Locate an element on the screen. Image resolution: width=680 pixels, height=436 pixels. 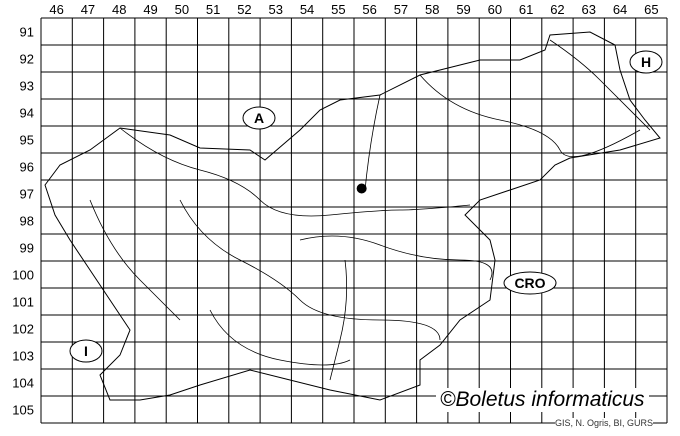
column-label-62: 62 is located at coordinates (557, 9).